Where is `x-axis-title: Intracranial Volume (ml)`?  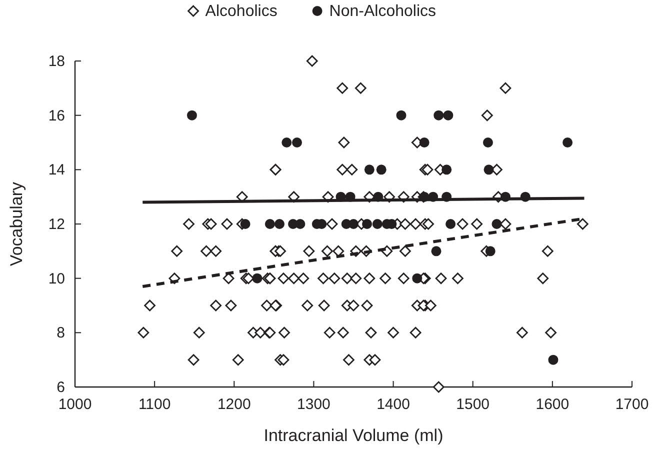
x-axis-title: Intracranial Volume (ml) is located at coordinates (354, 435).